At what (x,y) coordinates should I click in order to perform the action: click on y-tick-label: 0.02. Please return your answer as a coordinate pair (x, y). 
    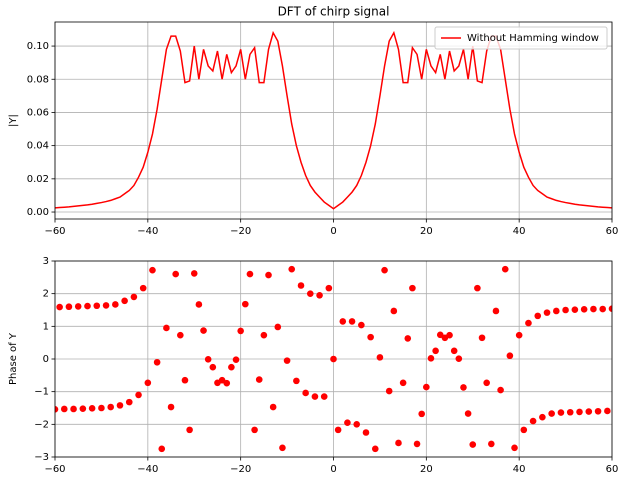
    Looking at the image, I should click on (38, 179).